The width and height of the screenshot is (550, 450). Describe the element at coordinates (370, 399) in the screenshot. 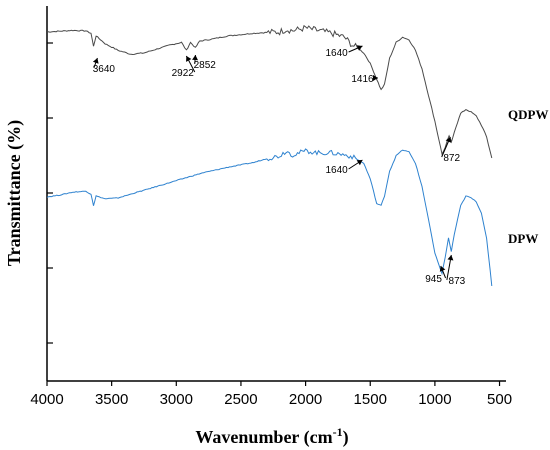

I see `x-tick-label: 1500` at that location.